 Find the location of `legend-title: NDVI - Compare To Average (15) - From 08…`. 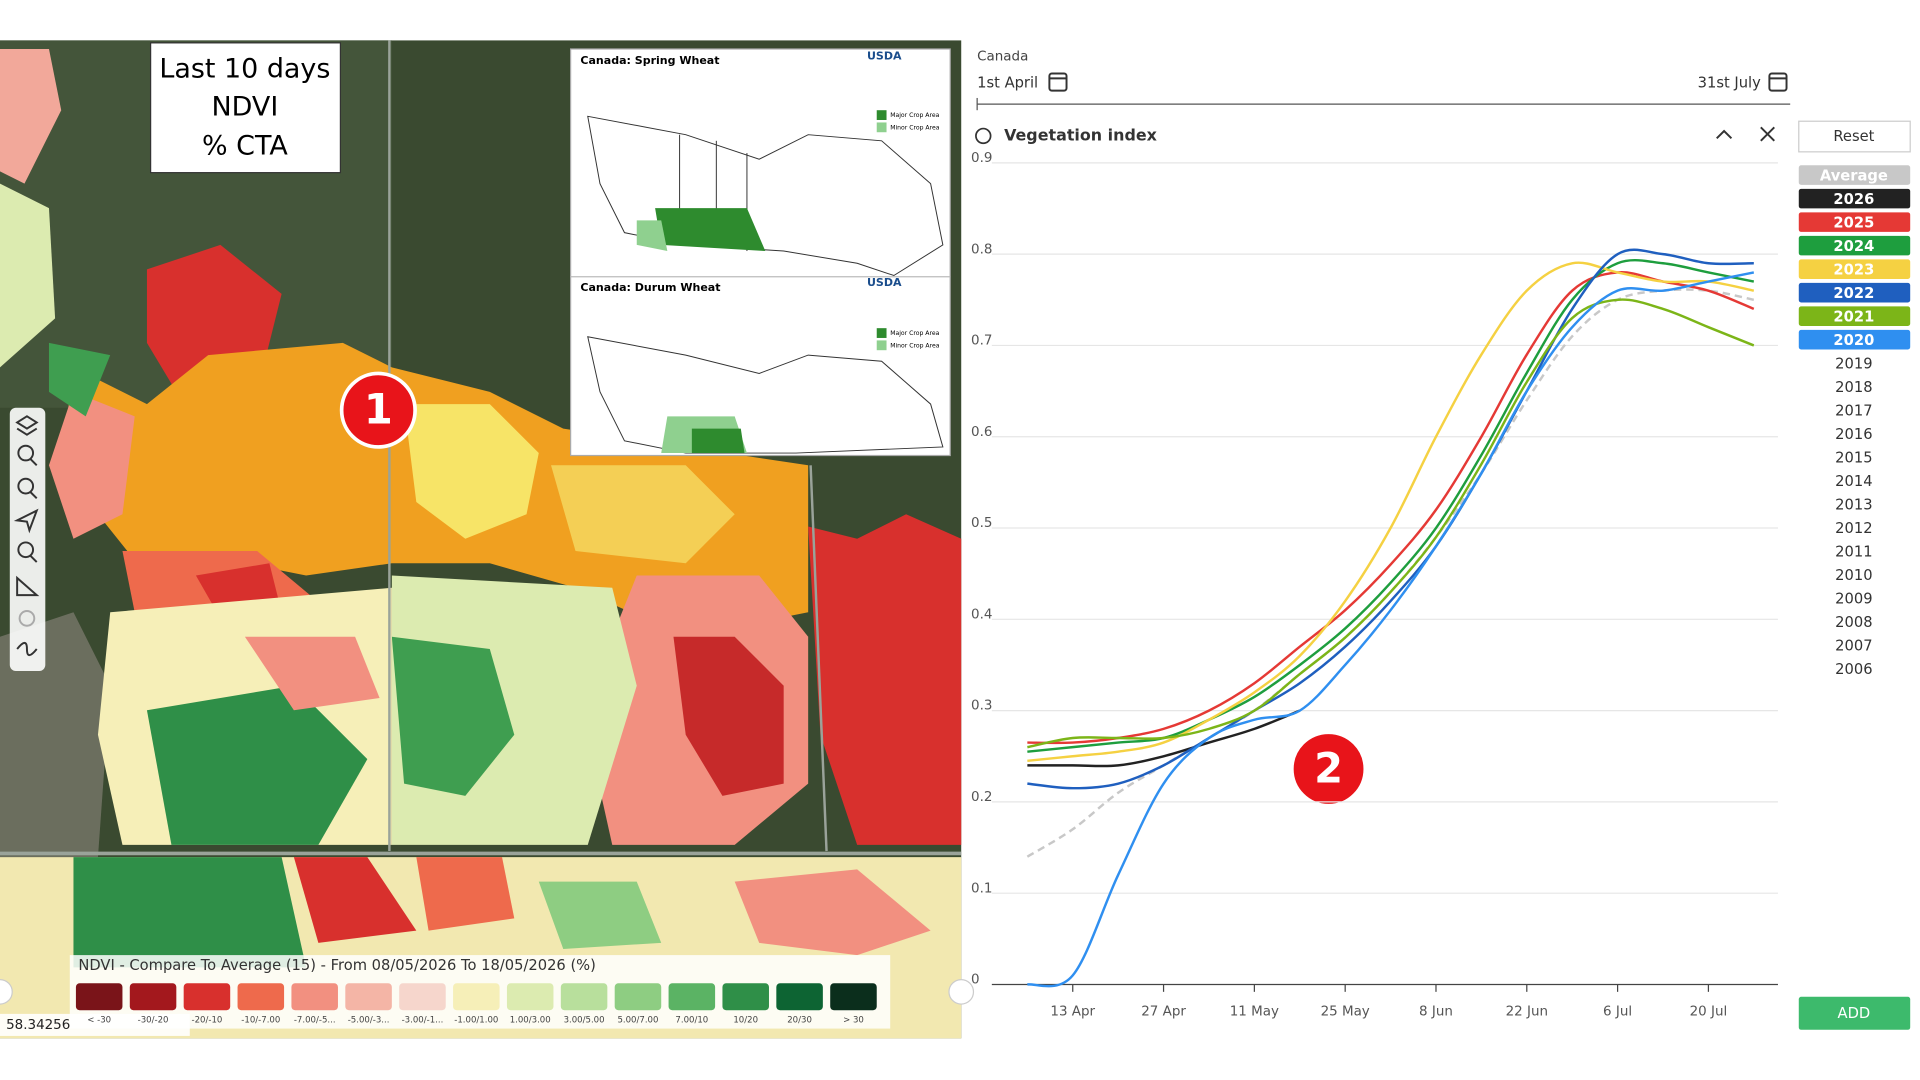

legend-title: NDVI - Compare To Average (15) - From 08… is located at coordinates (337, 965).